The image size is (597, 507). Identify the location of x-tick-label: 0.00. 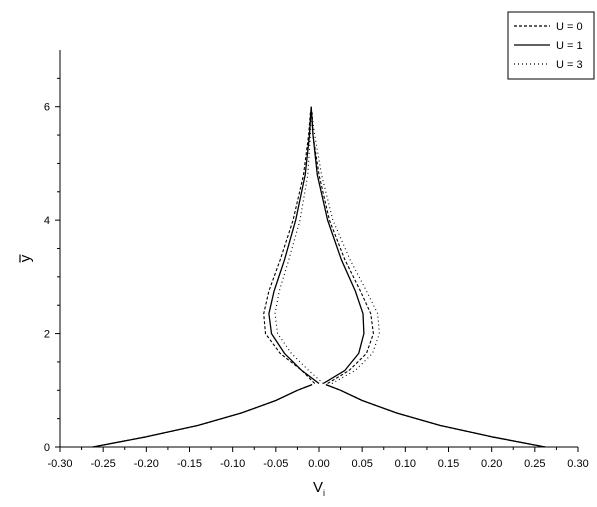
(318, 464).